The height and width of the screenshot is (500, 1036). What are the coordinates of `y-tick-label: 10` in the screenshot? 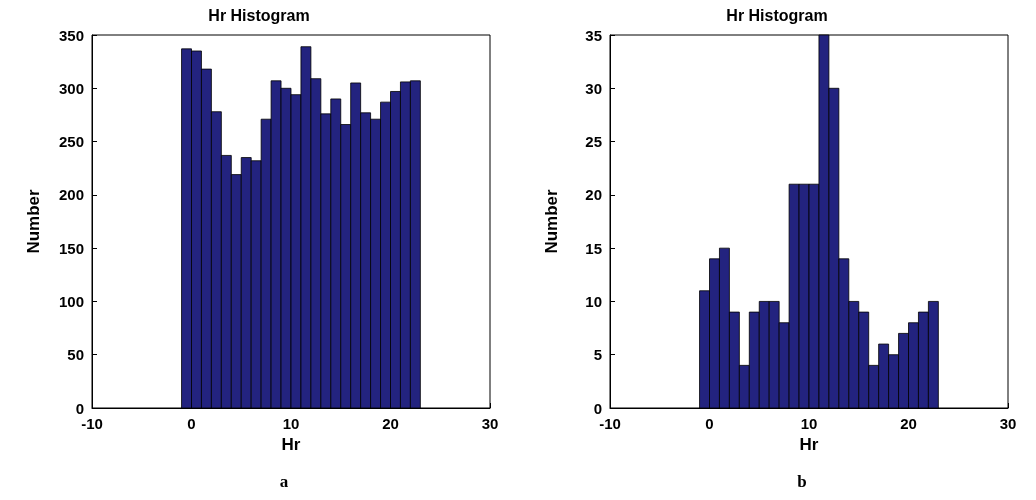 It's located at (593, 301).